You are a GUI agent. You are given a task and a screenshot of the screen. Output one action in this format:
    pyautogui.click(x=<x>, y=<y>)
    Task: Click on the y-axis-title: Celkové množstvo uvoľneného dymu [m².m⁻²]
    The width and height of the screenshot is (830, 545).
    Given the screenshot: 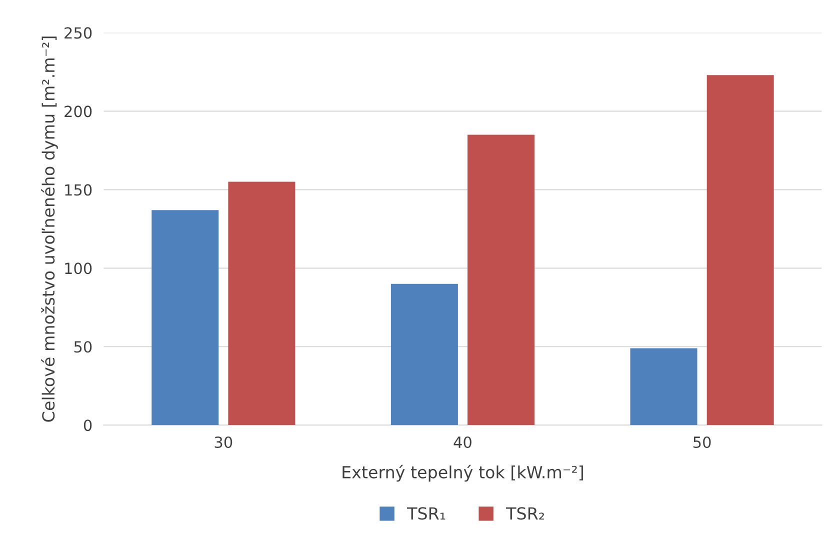 What is the action you would take?
    pyautogui.click(x=49, y=229)
    